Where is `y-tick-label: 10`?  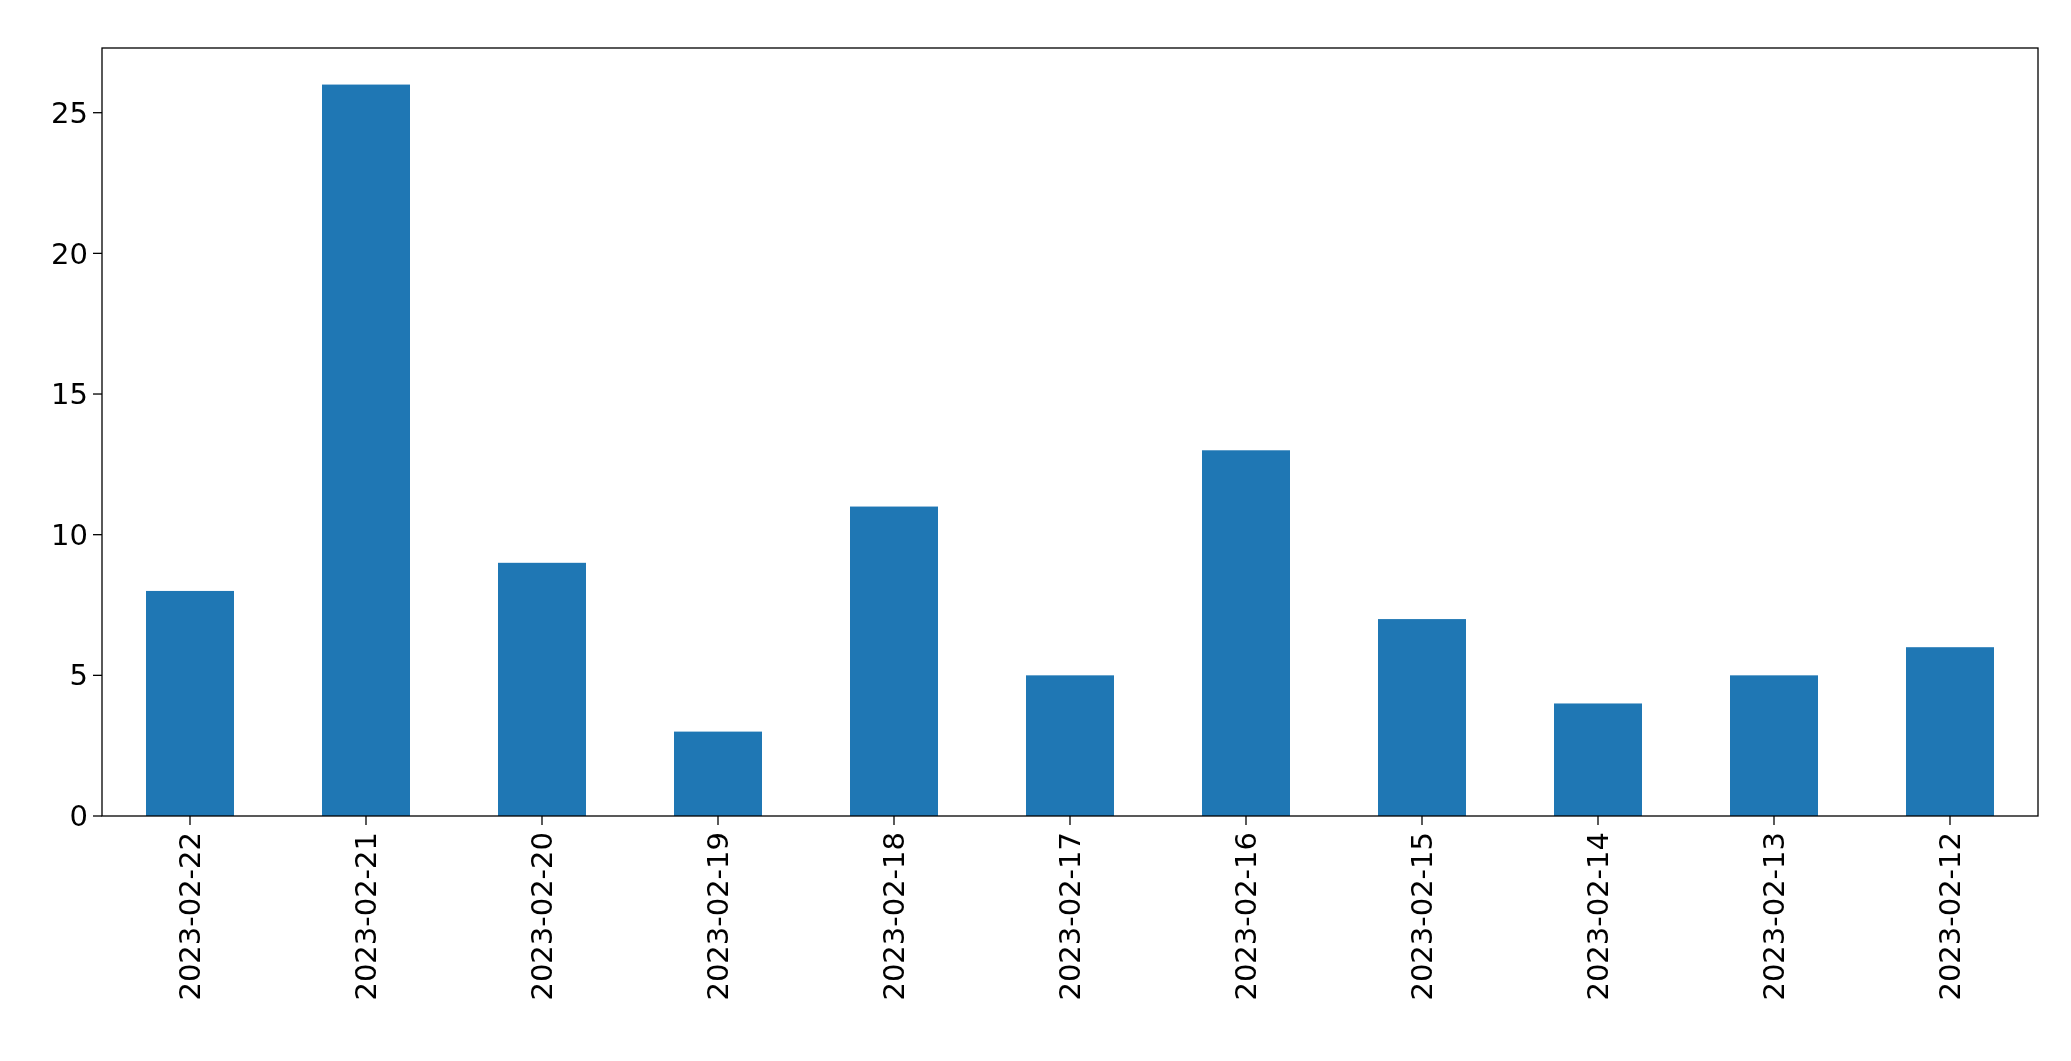 y-tick-label: 10 is located at coordinates (69, 534).